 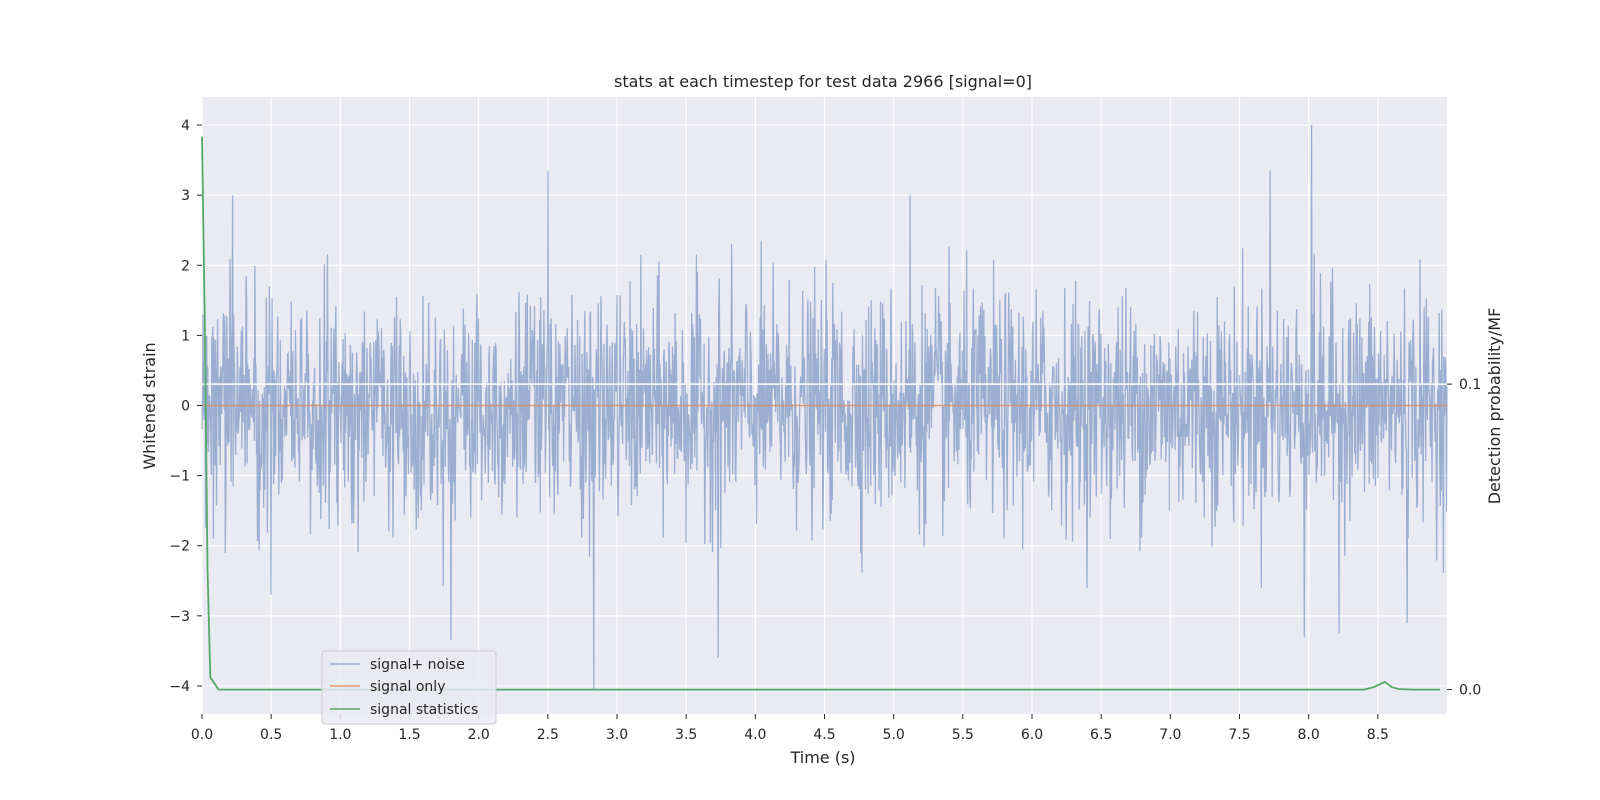 What do you see at coordinates (963, 735) in the screenshot?
I see `x-tick-label: 5.5` at bounding box center [963, 735].